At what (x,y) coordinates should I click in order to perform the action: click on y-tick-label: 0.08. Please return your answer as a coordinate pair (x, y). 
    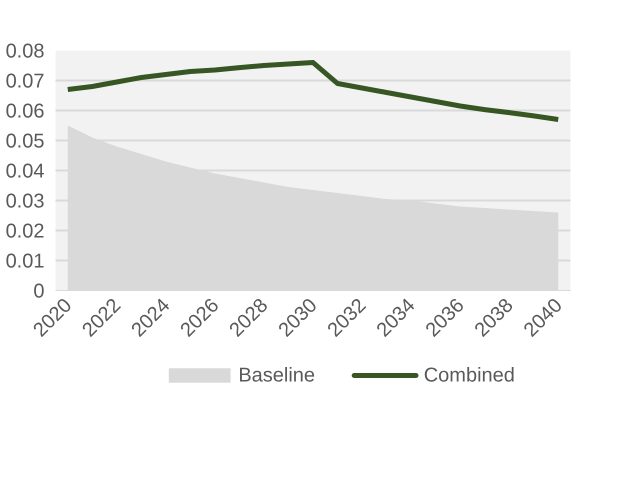
    Looking at the image, I should click on (25, 51).